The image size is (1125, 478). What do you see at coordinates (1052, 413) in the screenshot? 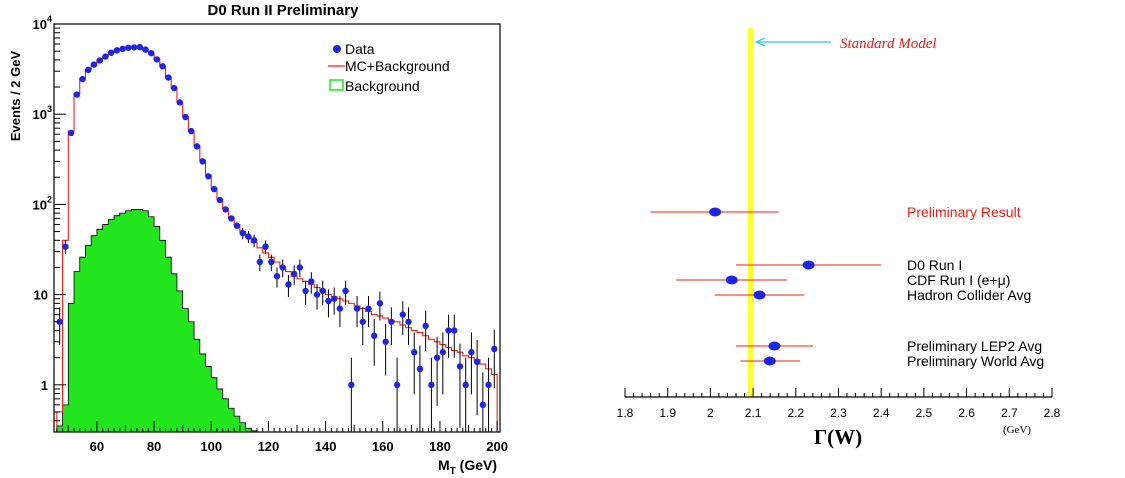
I see `gamma-tick-label: 2.8` at bounding box center [1052, 413].